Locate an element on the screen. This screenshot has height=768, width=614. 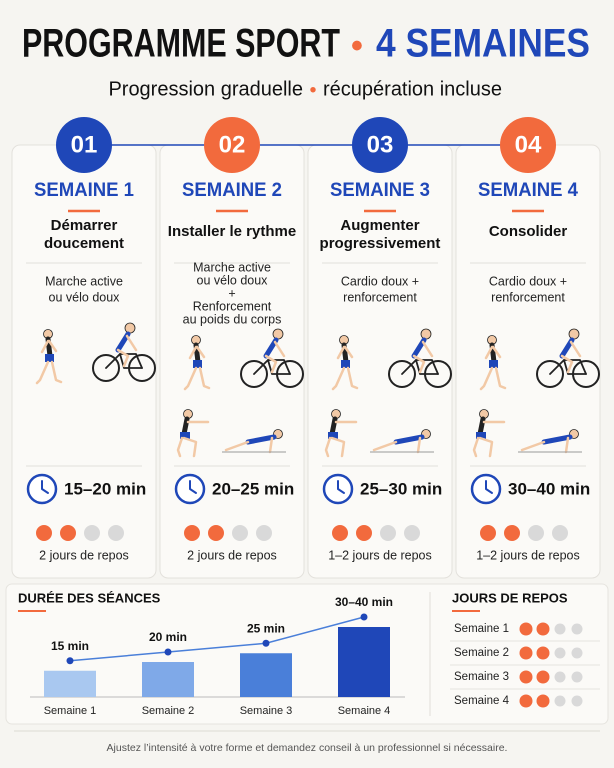
value-label: 15 min is located at coordinates (70, 646).